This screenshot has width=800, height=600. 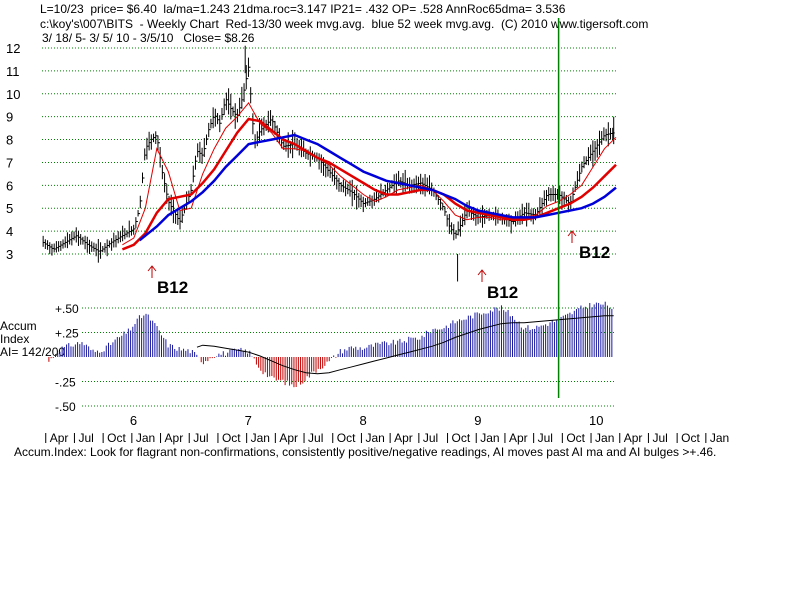 What do you see at coordinates (33, 352) in the screenshot?
I see `ai-title-line: AI= 142/200` at bounding box center [33, 352].